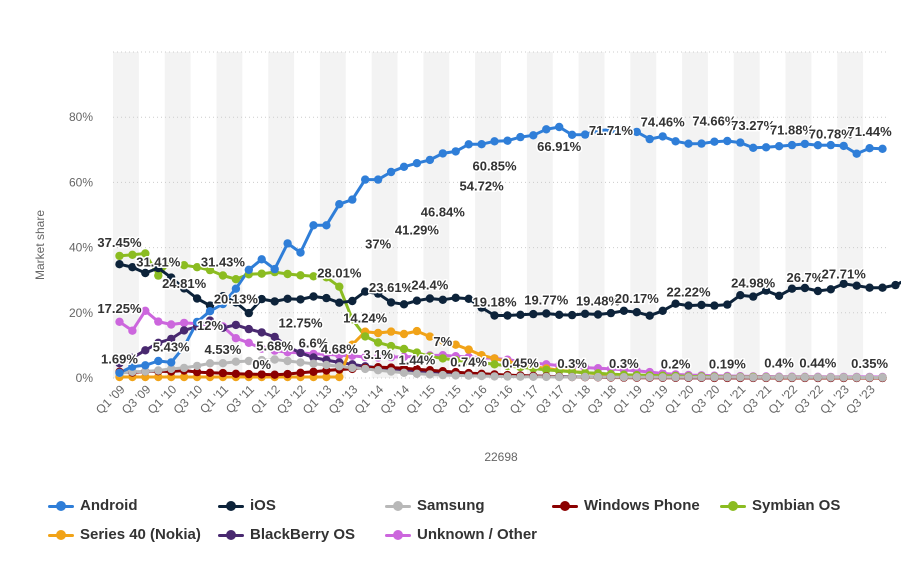 This screenshot has height=567, width=901. Describe the element at coordinates (435, 505) in the screenshot. I see `legend-item-samsung: Samsung` at that location.